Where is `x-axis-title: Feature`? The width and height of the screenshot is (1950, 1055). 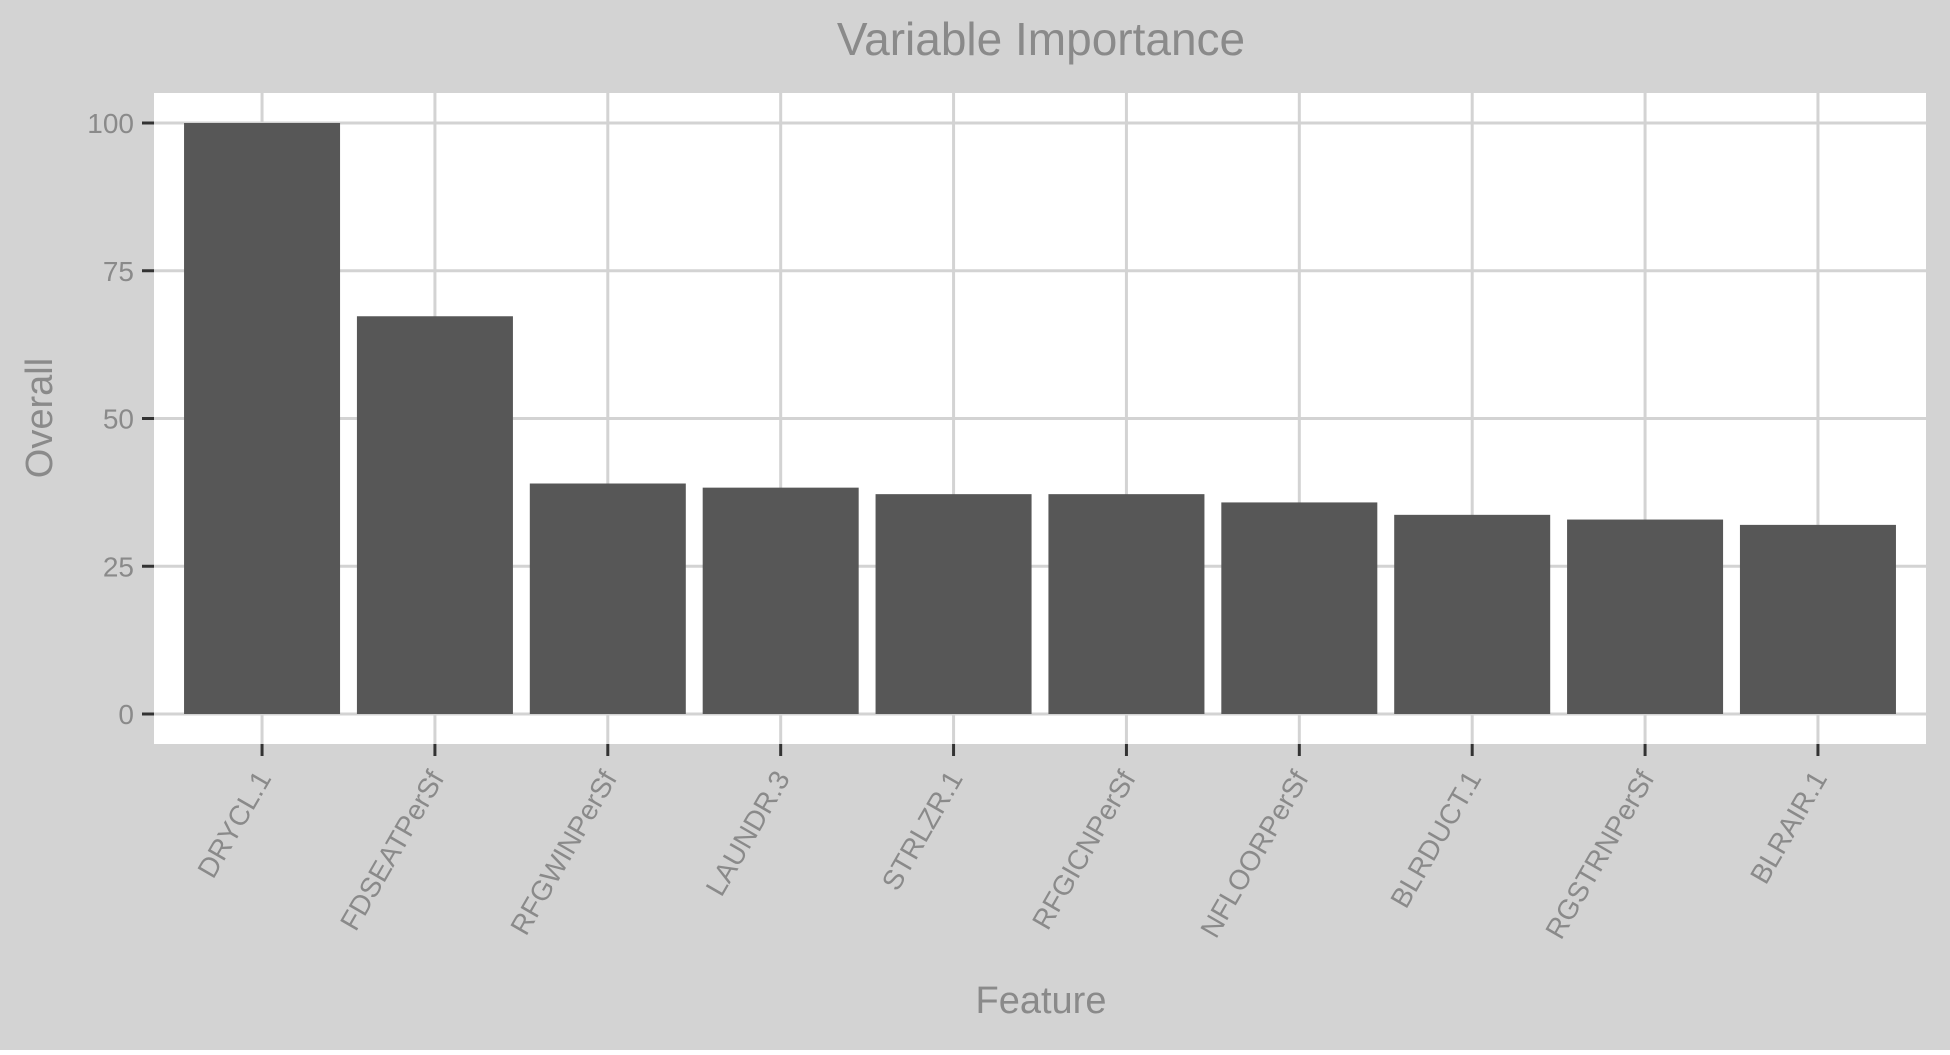 x-axis-title: Feature is located at coordinates (1041, 1001).